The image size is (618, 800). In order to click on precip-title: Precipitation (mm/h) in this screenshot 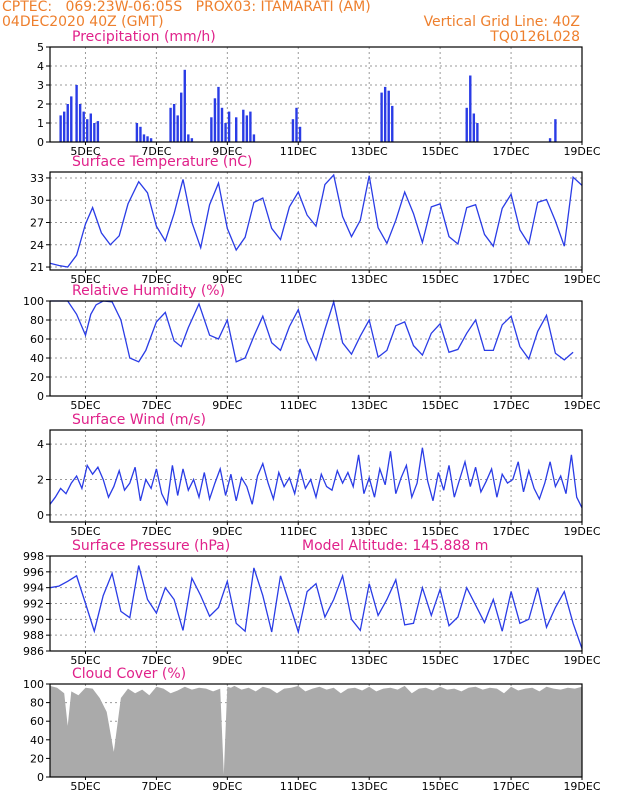, I will do `click(144, 37)`.